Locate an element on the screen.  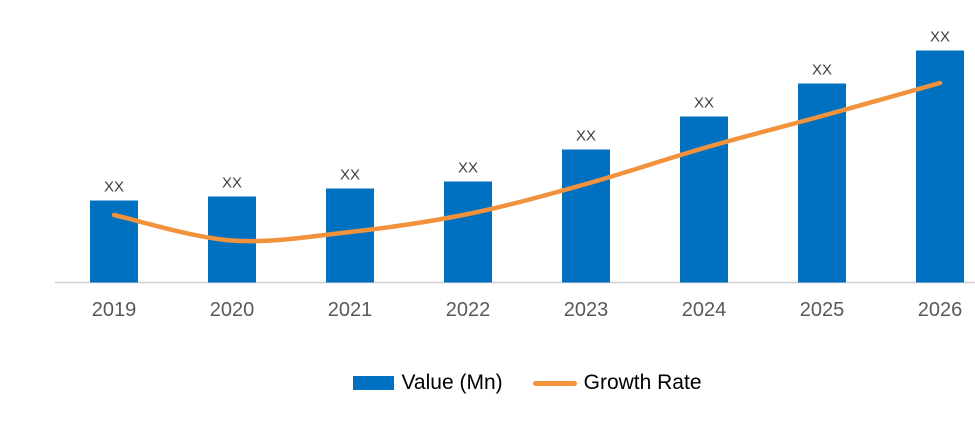
bar-2022 is located at coordinates (468, 232).